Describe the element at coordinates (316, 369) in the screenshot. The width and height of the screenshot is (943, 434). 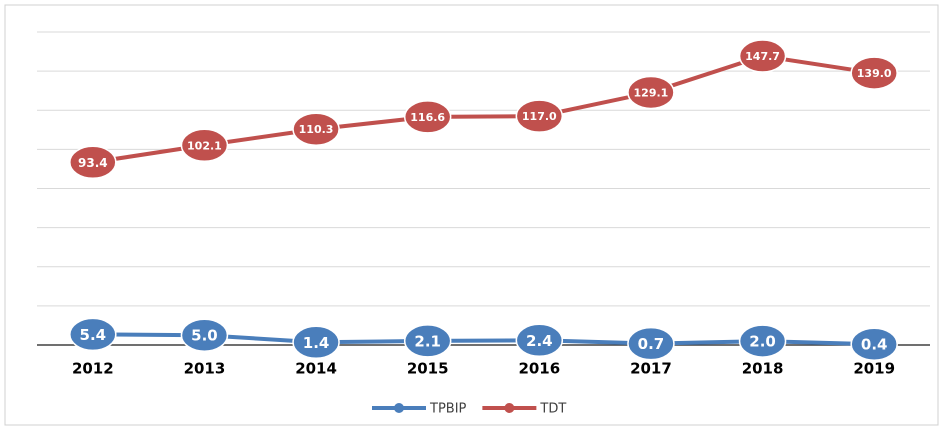
I see `x-tick-label: 2014` at that location.